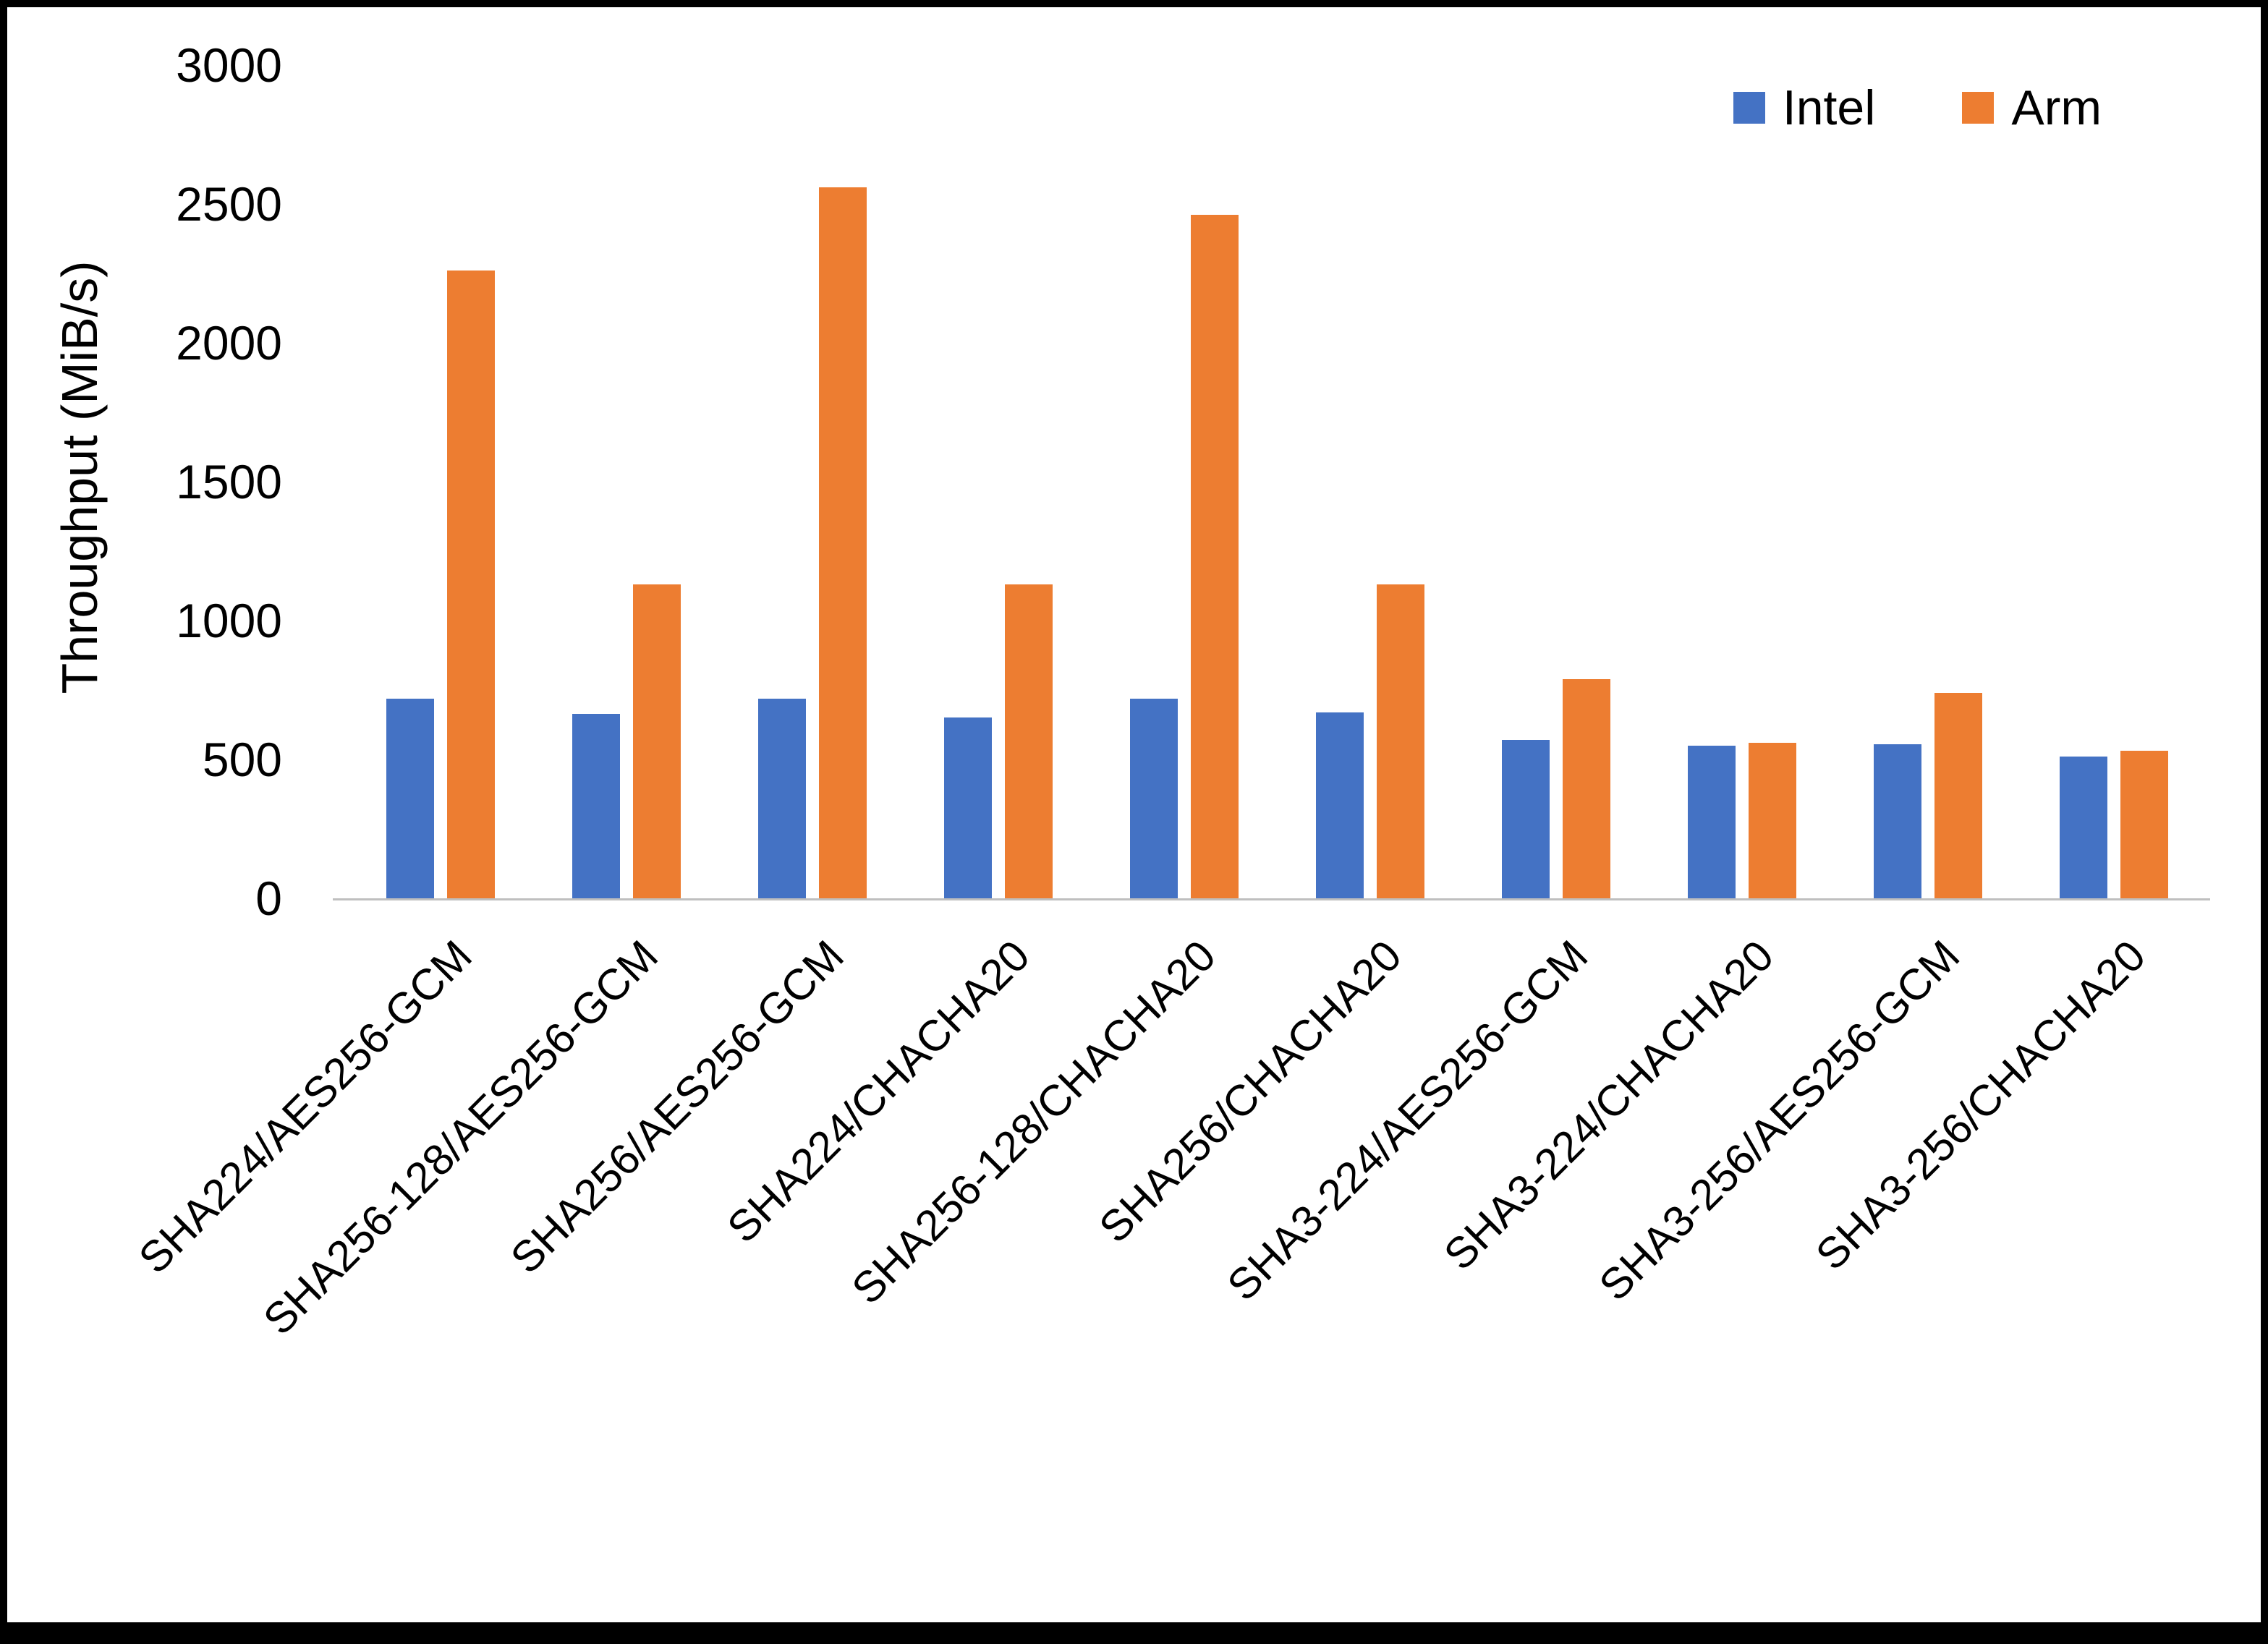 This screenshot has height=1644, width=2268. Describe the element at coordinates (1609, 1105) in the screenshot. I see `x-tick-label: SHA3-224/CHACHA20` at that location.